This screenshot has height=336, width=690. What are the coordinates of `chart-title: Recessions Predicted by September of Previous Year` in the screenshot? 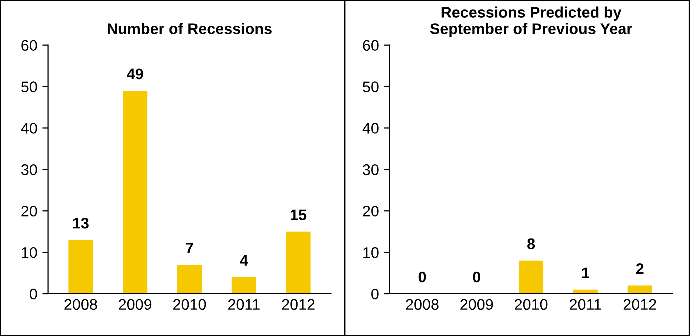 It's located at (531, 22).